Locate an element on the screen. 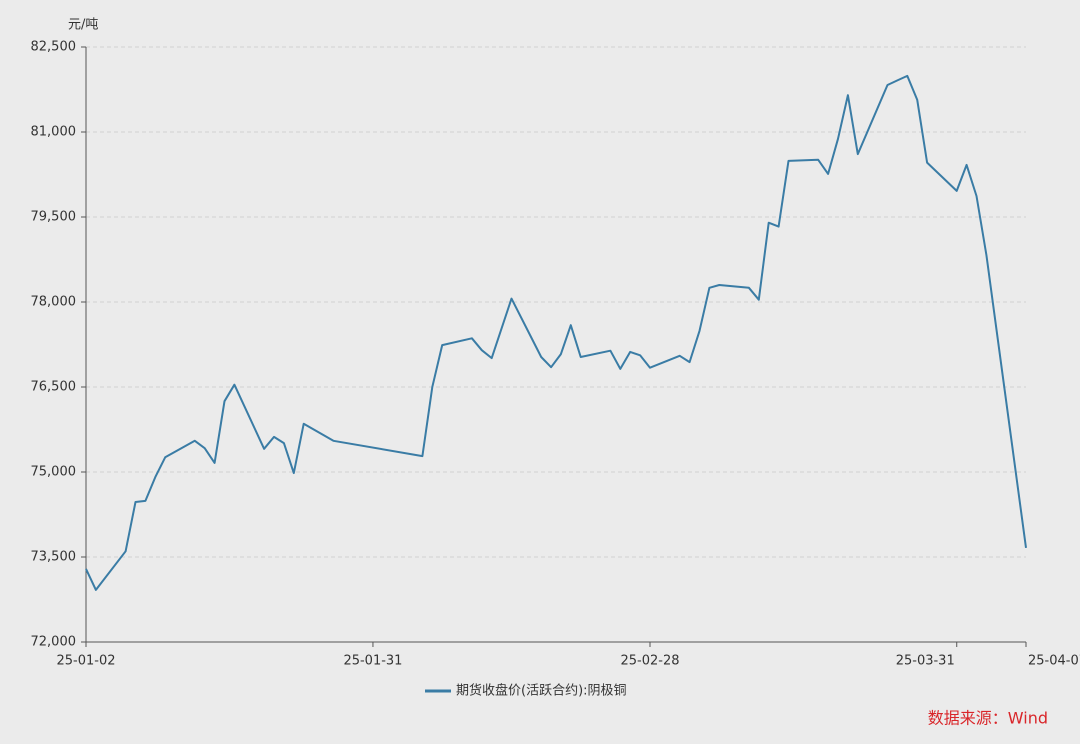 This screenshot has width=1080, height=744. x-tick-label: 25-04-07 is located at coordinates (1054, 661).